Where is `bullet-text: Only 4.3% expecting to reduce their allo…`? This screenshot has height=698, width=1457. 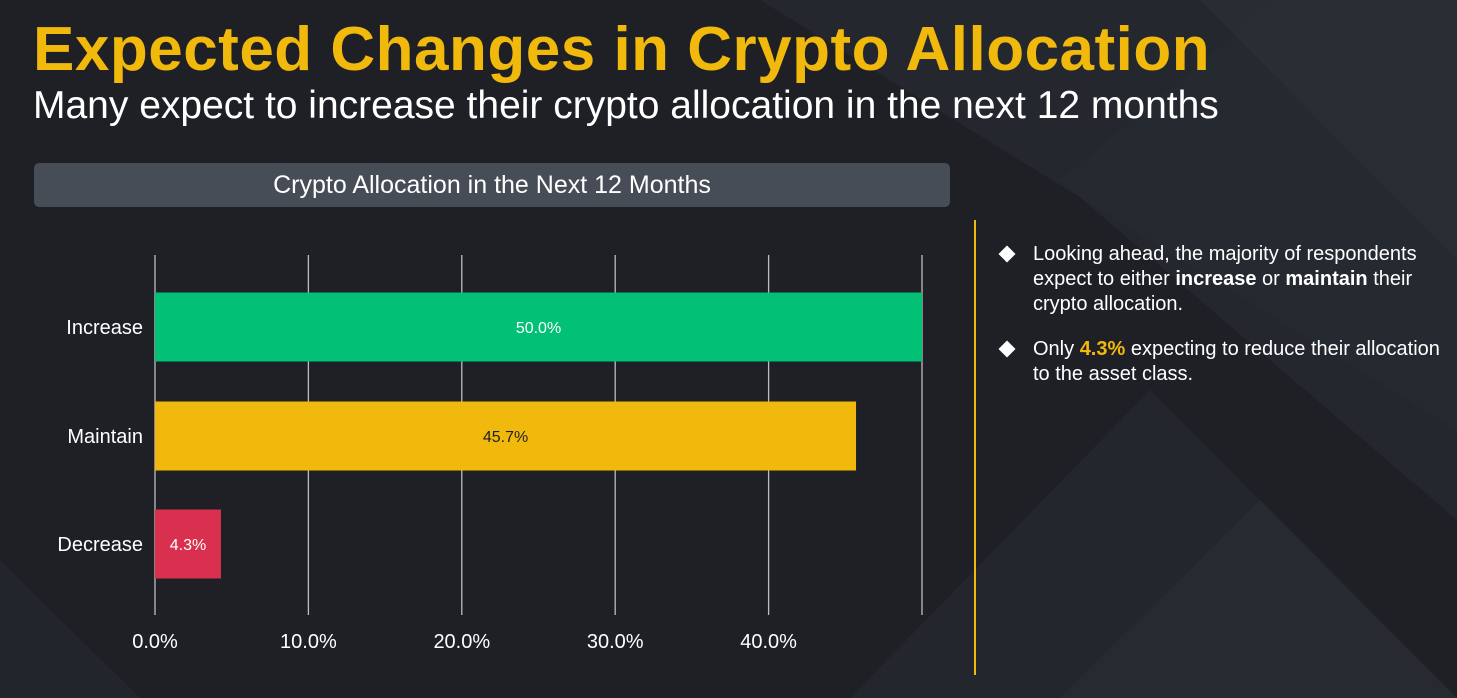
bullet-text: Only 4.3% expecting to reduce their allo… is located at coordinates (1240, 362).